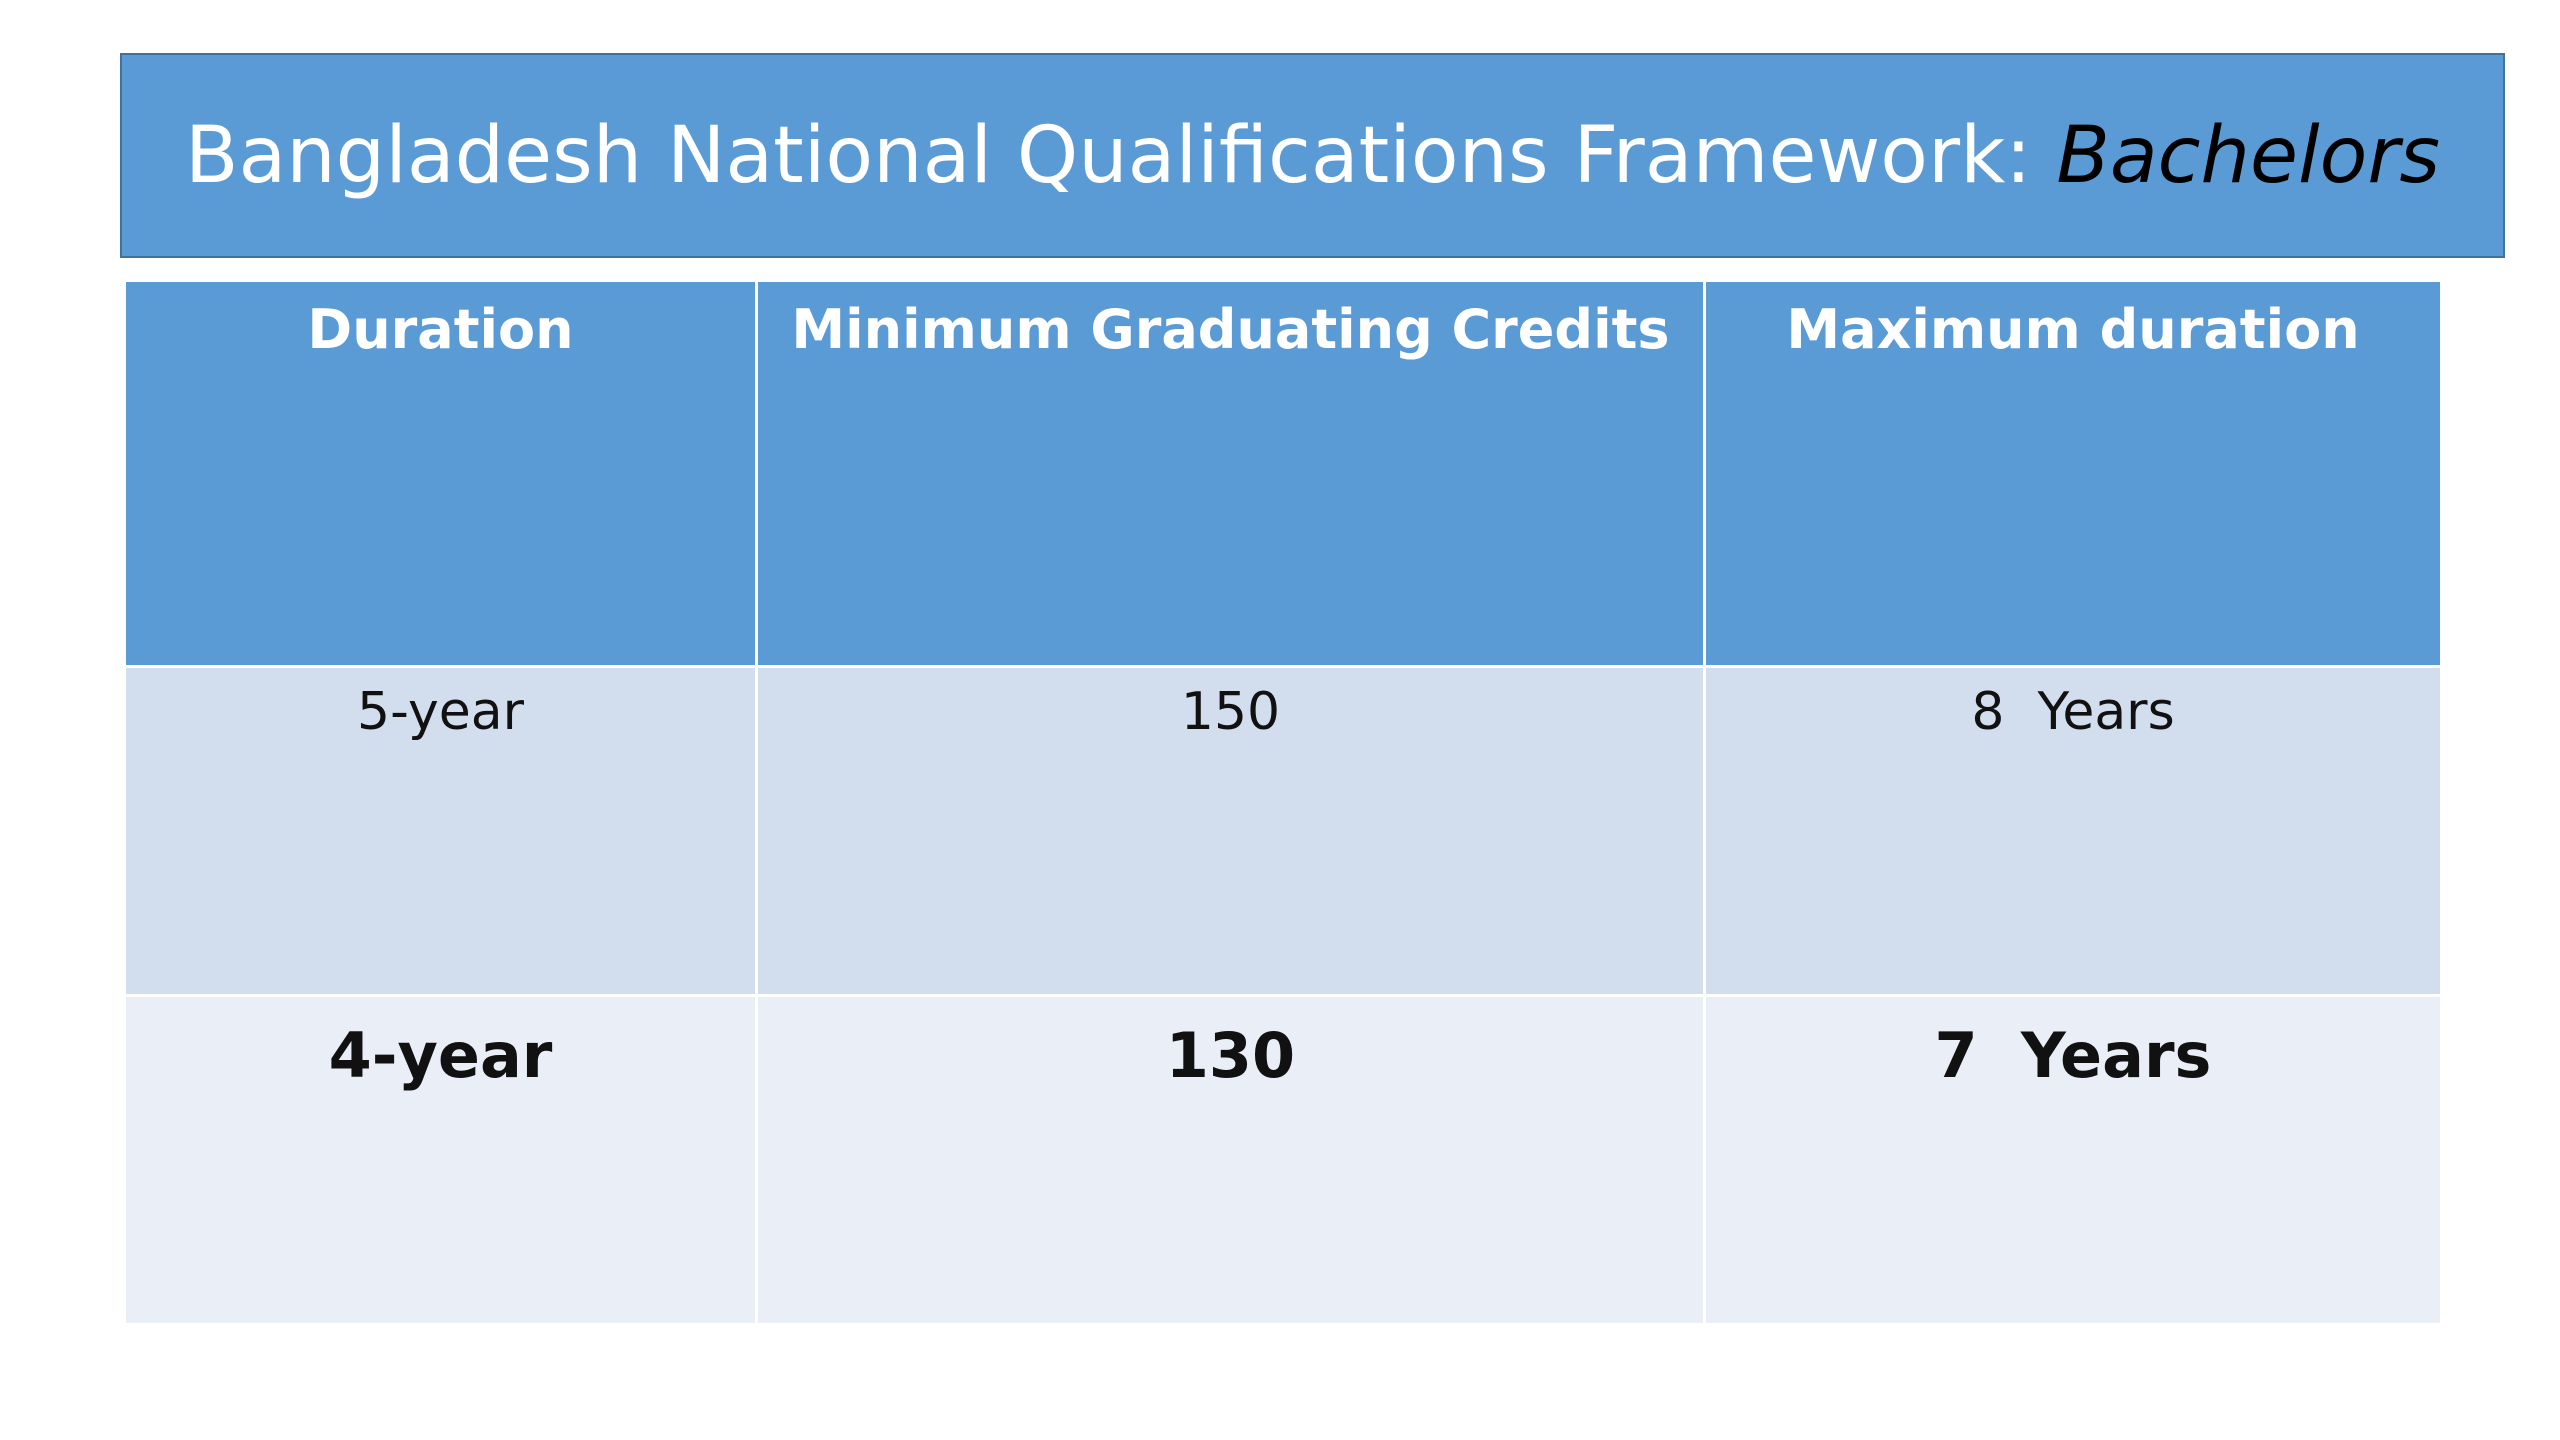 Image resolution: width=2560 pixels, height=1440 pixels. I want to click on header-cell: Minimum Graduating Credits, so click(1230, 473).